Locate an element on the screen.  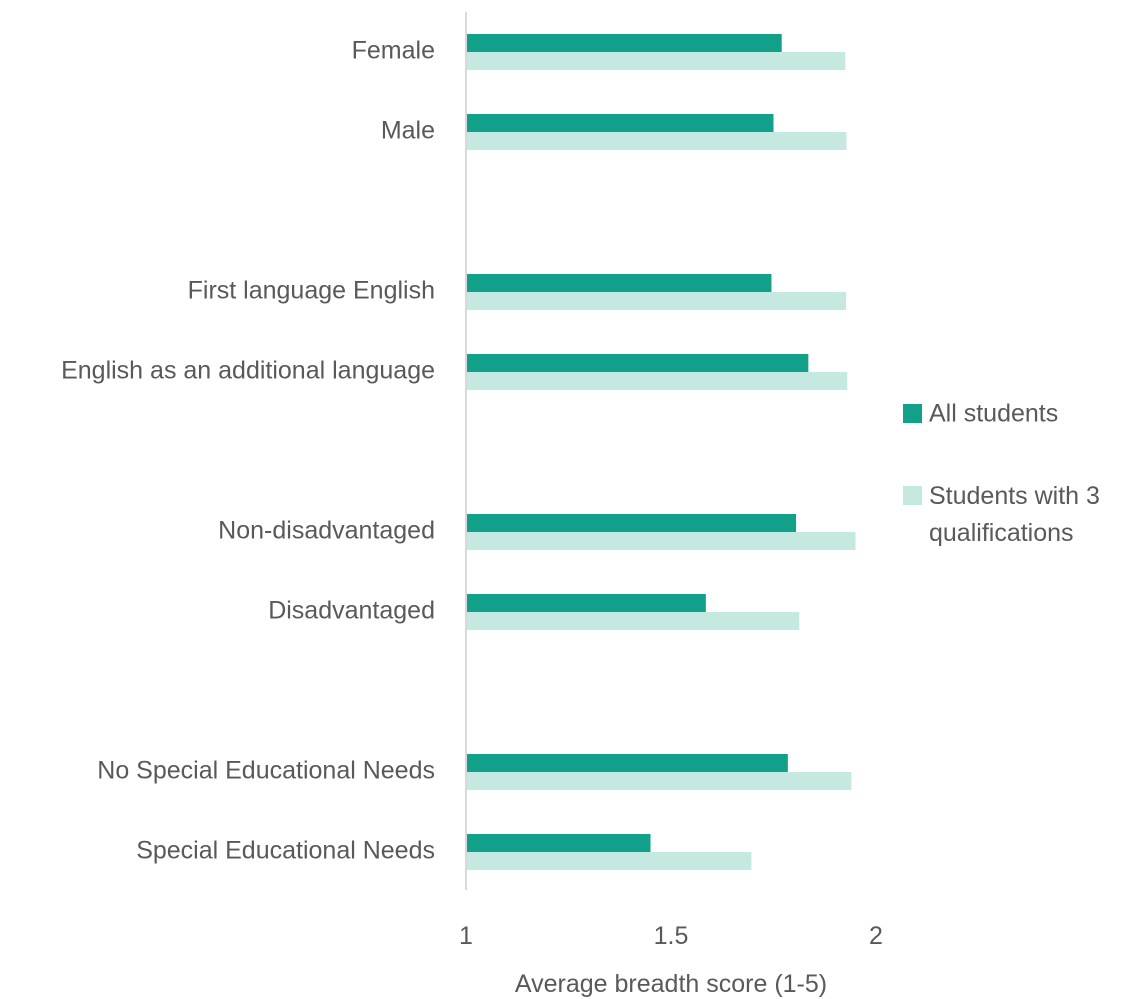
legend-label-all-students: All students is located at coordinates (993, 414).